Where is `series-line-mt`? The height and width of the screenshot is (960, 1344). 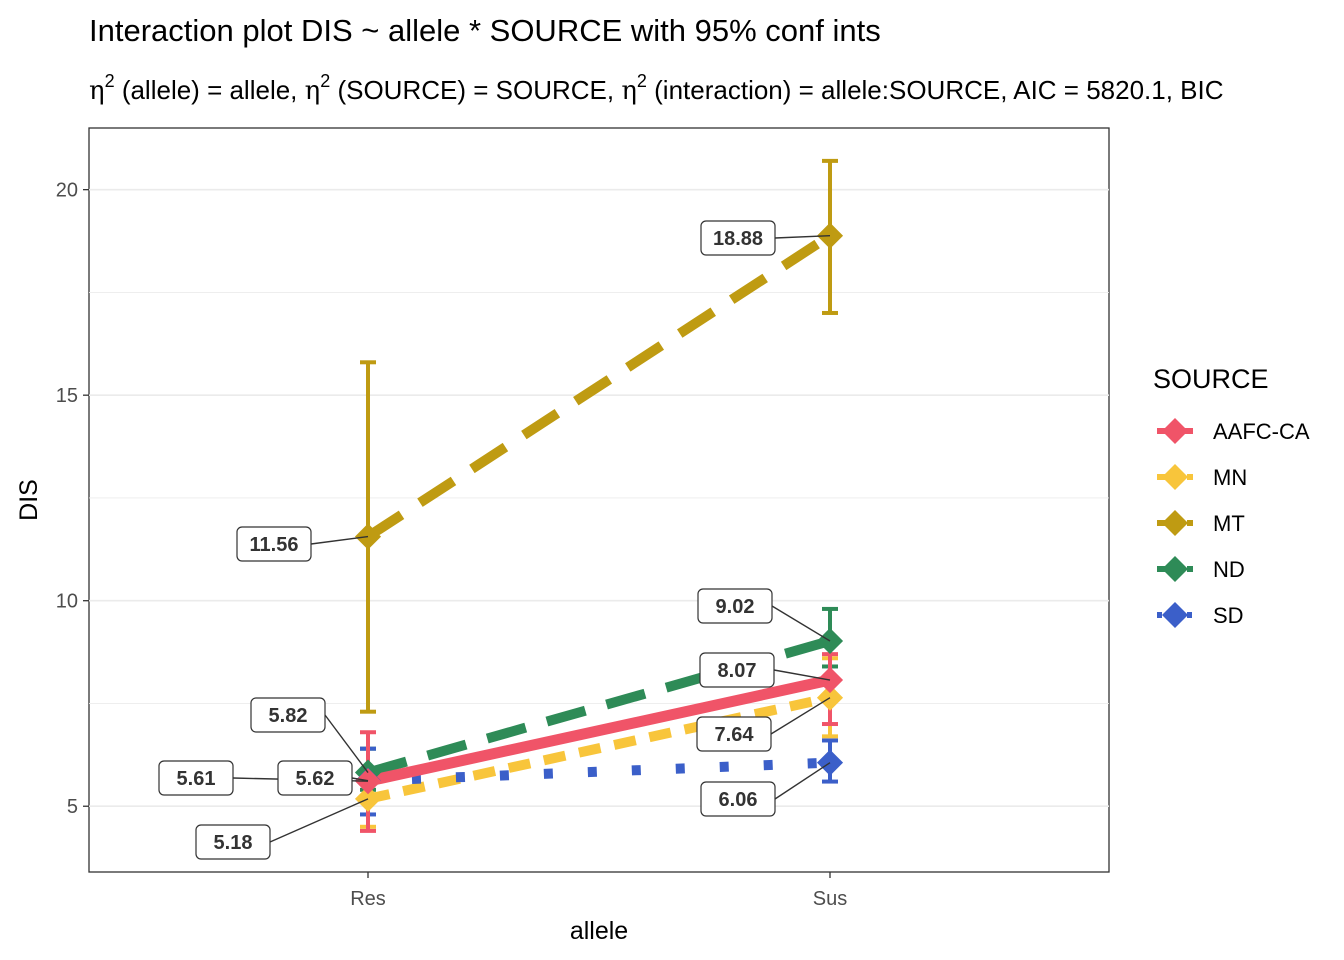
series-line-mt is located at coordinates (599, 386).